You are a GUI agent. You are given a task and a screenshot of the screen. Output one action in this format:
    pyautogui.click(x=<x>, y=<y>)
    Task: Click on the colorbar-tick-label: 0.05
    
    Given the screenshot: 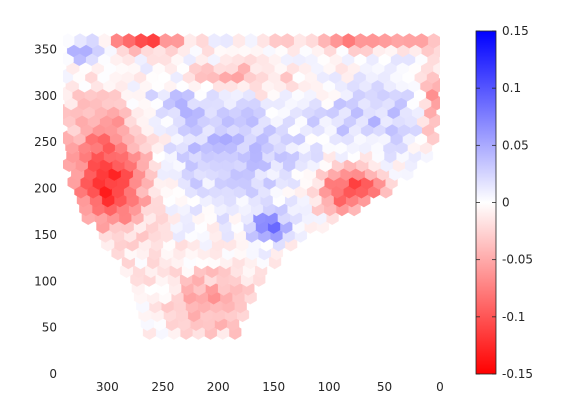 What is the action you would take?
    pyautogui.click(x=515, y=145)
    